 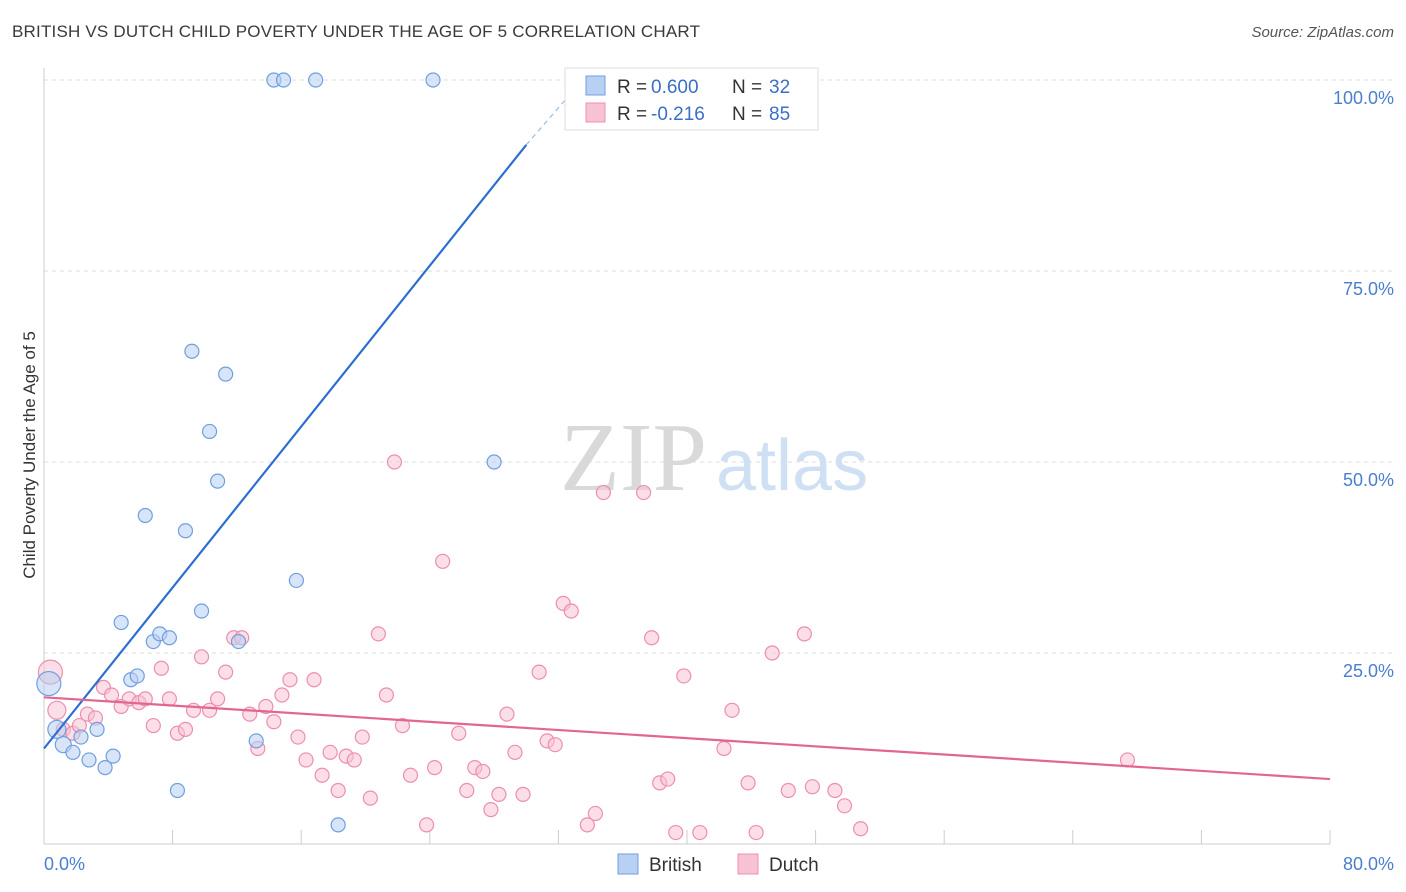 I want to click on legend-dutch-r-value: -0.216, so click(x=678, y=114).